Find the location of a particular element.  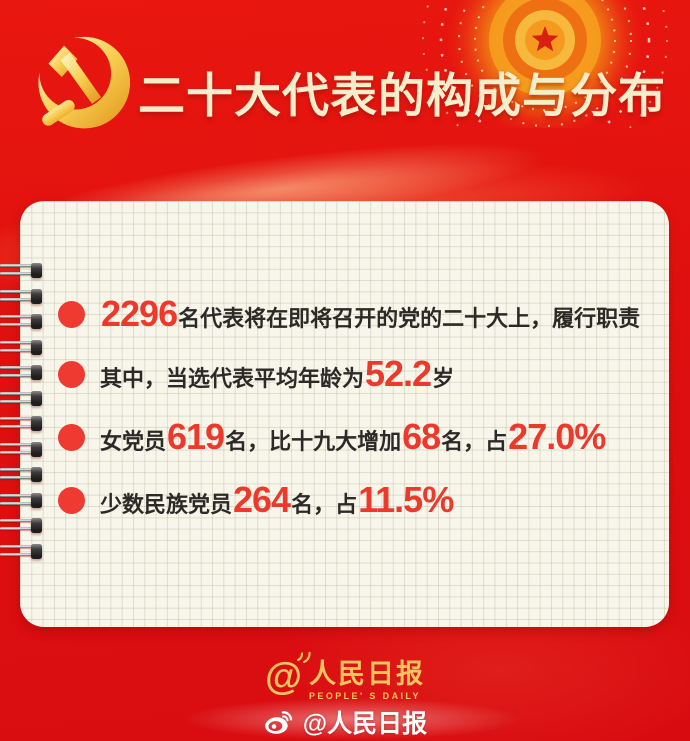

poster-title: 二十大代表的构成与分布 is located at coordinates (402, 95).